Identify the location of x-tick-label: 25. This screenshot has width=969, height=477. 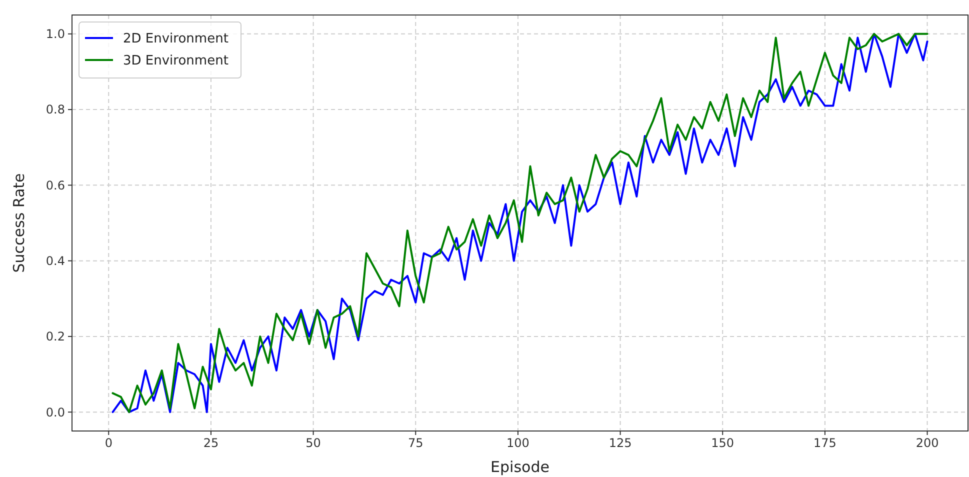
(211, 443).